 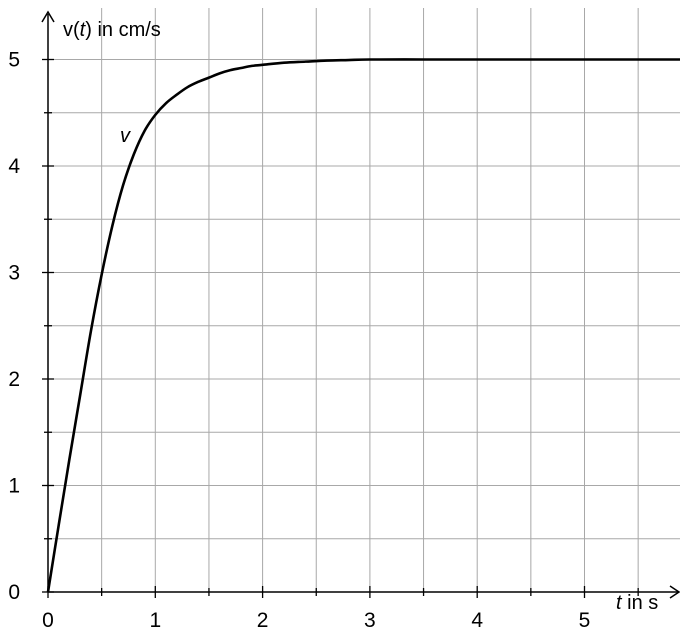 I want to click on y-tick-label-2: 2, so click(x=14, y=379).